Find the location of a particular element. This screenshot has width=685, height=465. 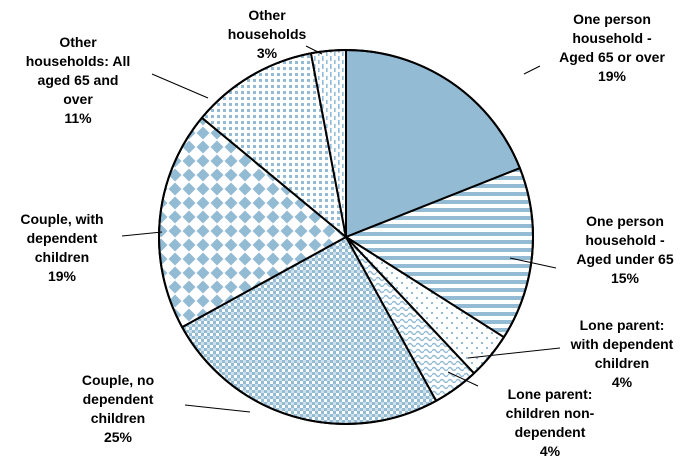

data-label-6: Other households: All aged 65 and over 11% is located at coordinates (78, 80).